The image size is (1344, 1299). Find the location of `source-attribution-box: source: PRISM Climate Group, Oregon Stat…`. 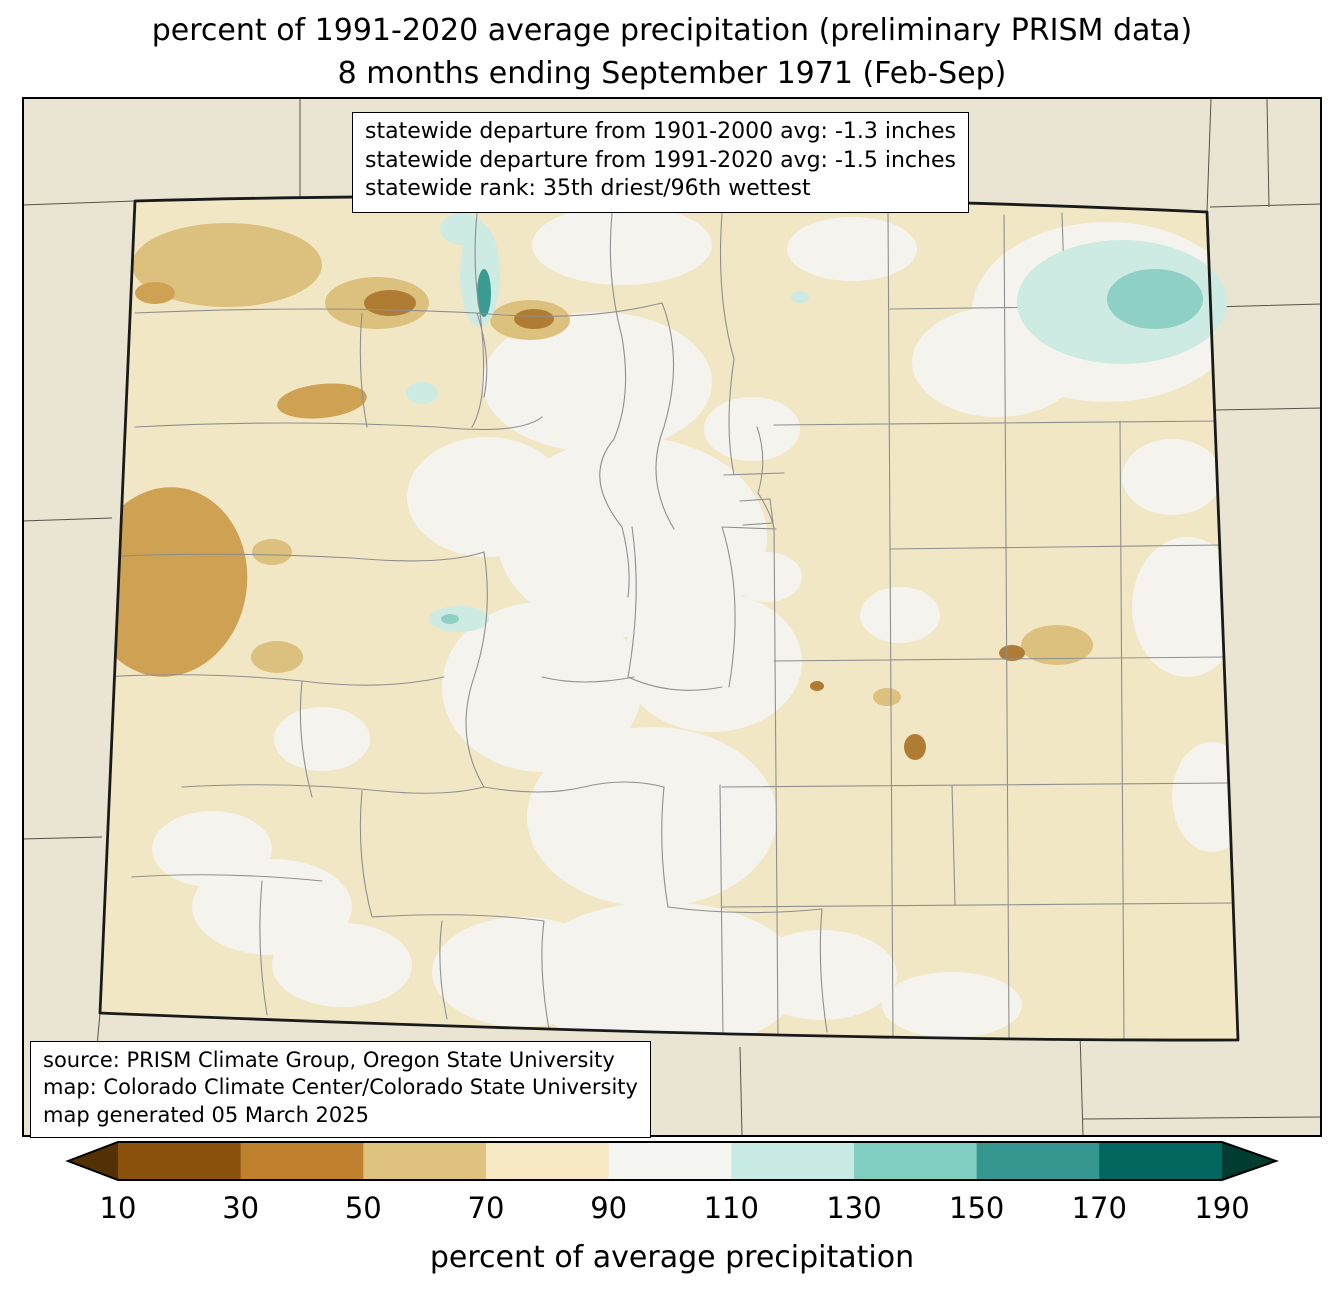

source-attribution-box: source: PRISM Climate Group, Oregon Stat… is located at coordinates (340, 1089).